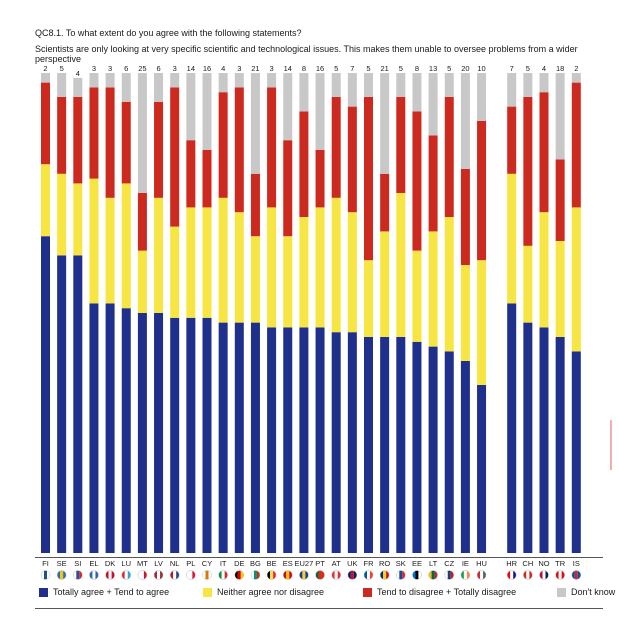 Image resolution: width=619 pixels, height=620 pixels. What do you see at coordinates (544, 440) in the screenshot?
I see `bar-agree-no` at bounding box center [544, 440].